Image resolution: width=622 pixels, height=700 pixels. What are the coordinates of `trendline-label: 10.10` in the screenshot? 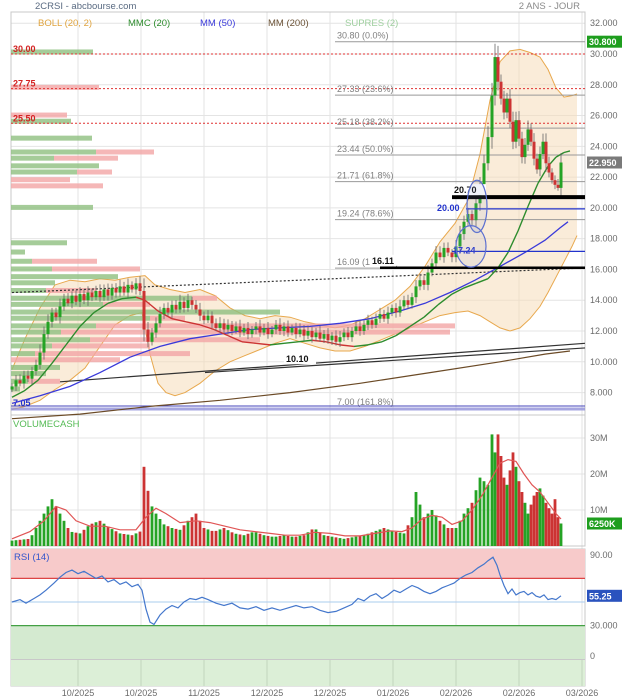 It's located at (297, 359).